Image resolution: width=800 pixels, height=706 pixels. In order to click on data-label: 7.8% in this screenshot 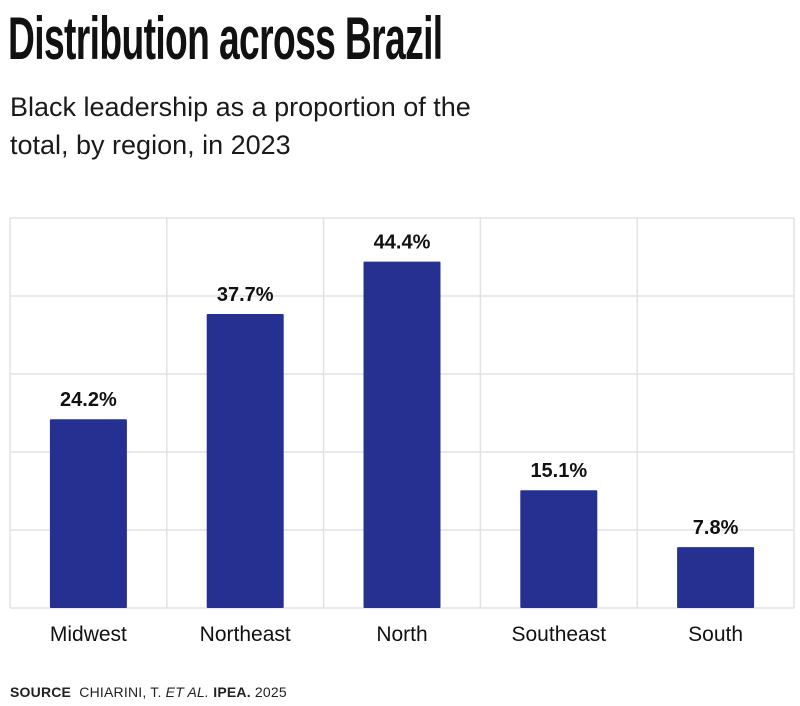, I will do `click(716, 528)`.